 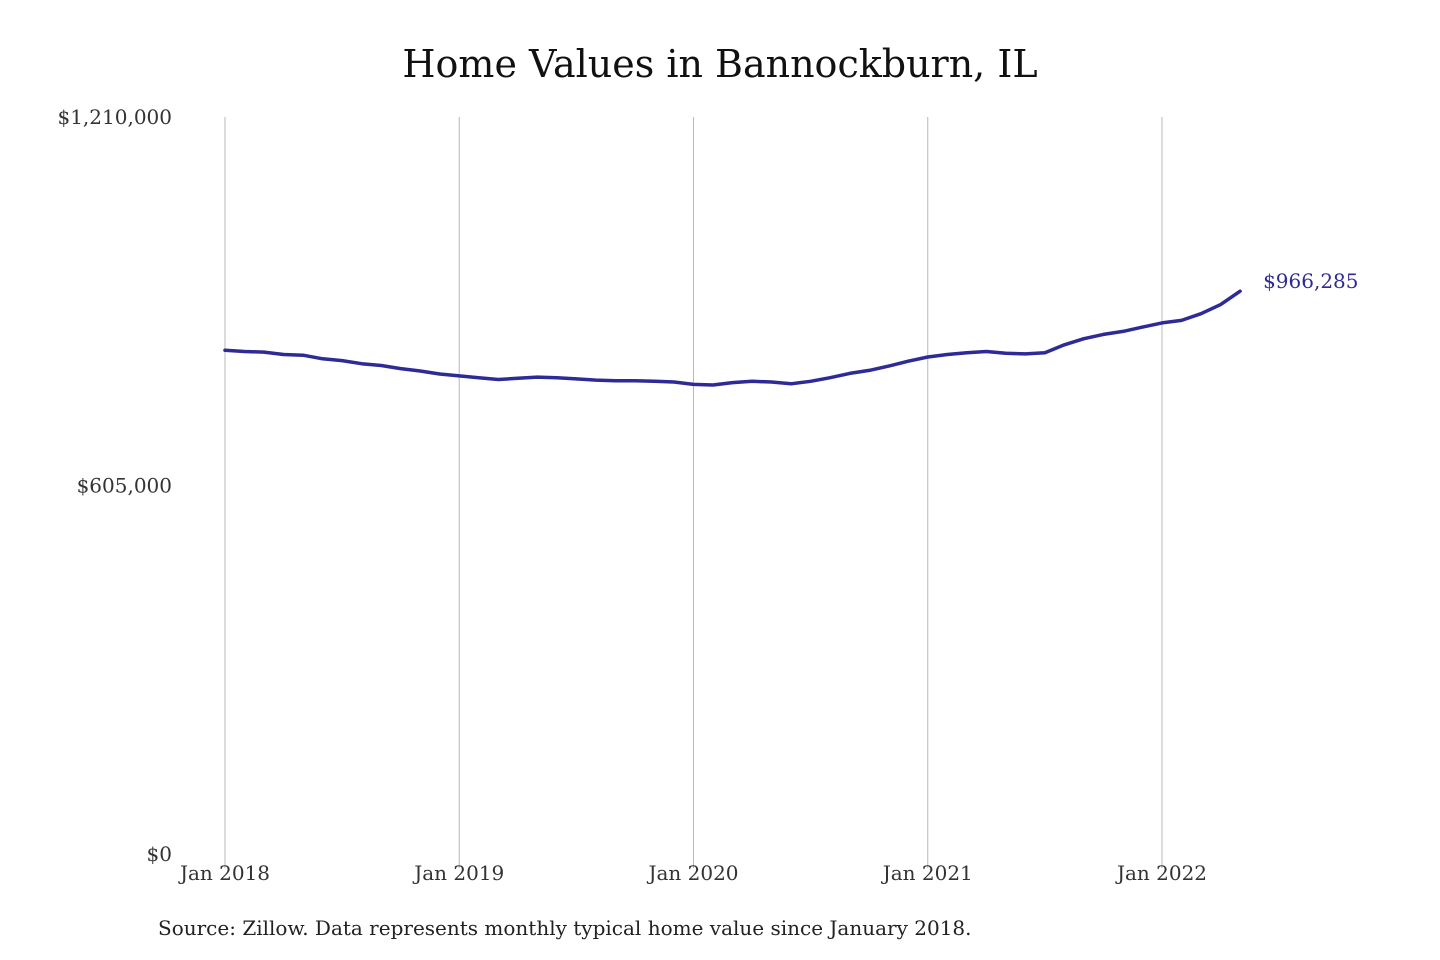 I want to click on x-tick-label: Jan 2019, so click(x=458, y=873).